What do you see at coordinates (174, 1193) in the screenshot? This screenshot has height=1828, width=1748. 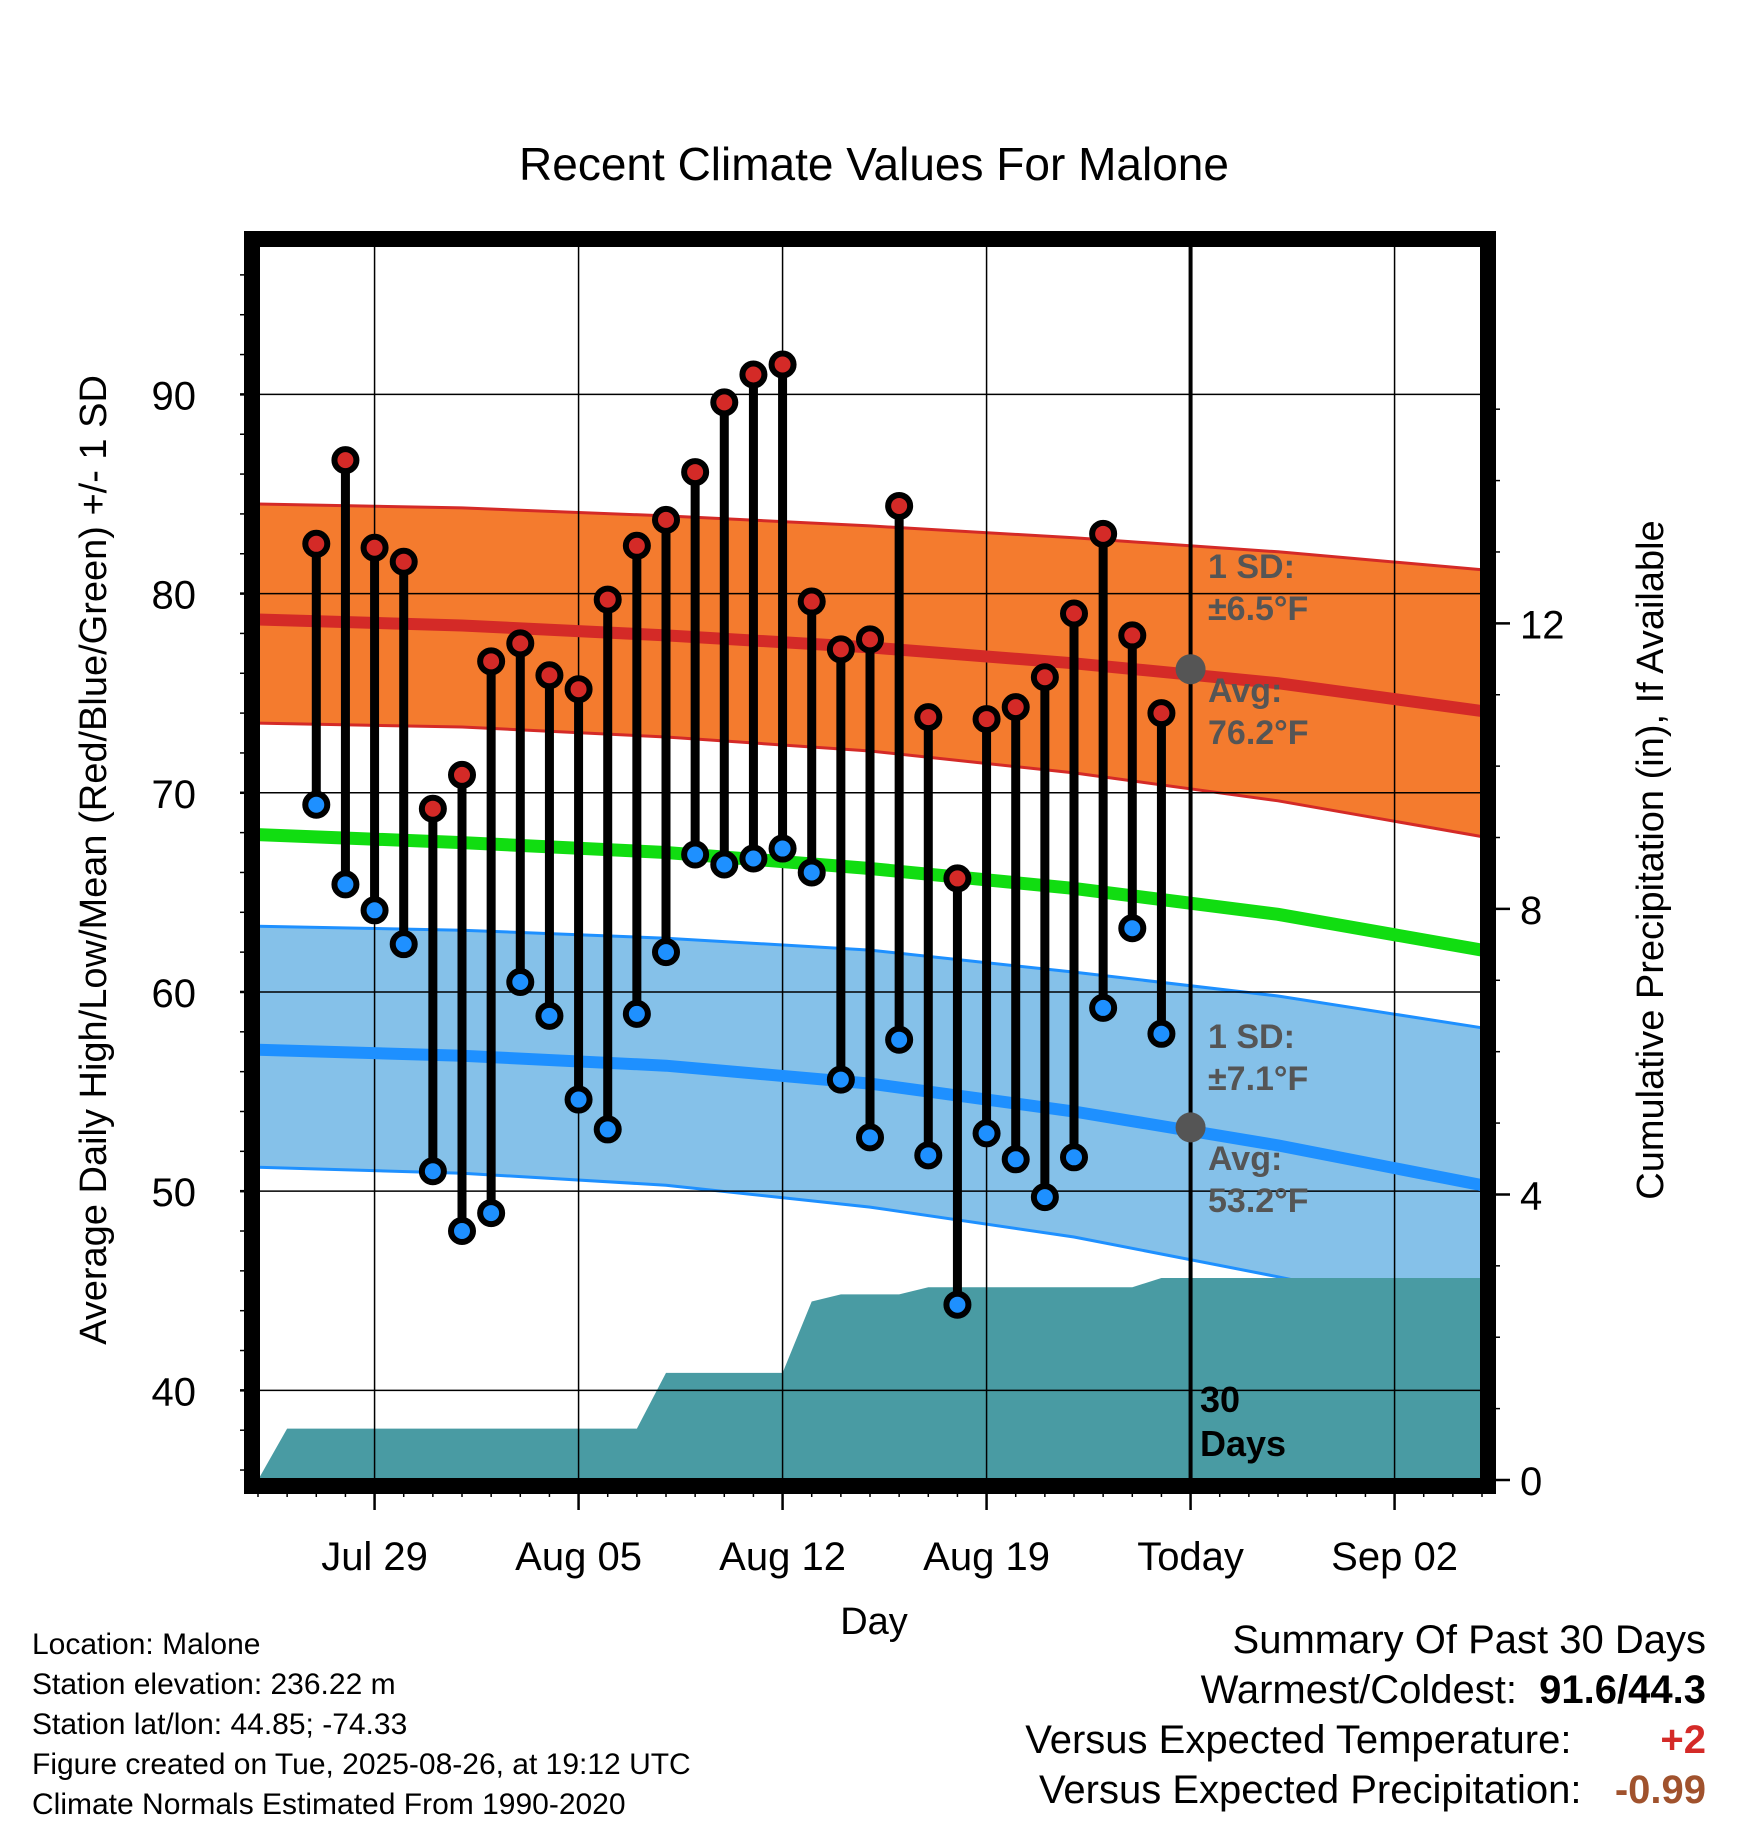 I see `y-tick-label: 50` at bounding box center [174, 1193].